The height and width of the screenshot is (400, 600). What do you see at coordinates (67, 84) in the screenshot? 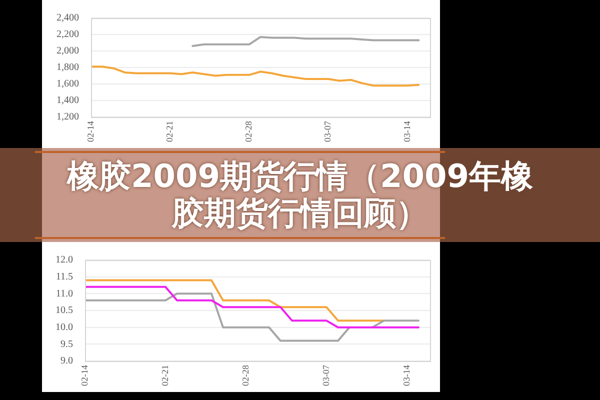
I see `y-tick-label: 1,600` at bounding box center [67, 84].